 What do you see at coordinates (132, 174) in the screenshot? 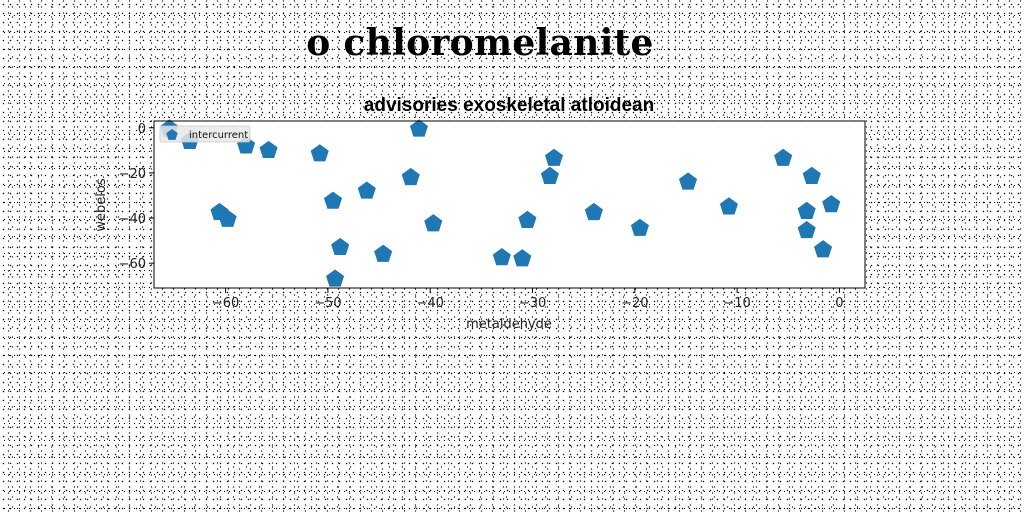
I see `y-tick-label: −20` at bounding box center [132, 174].